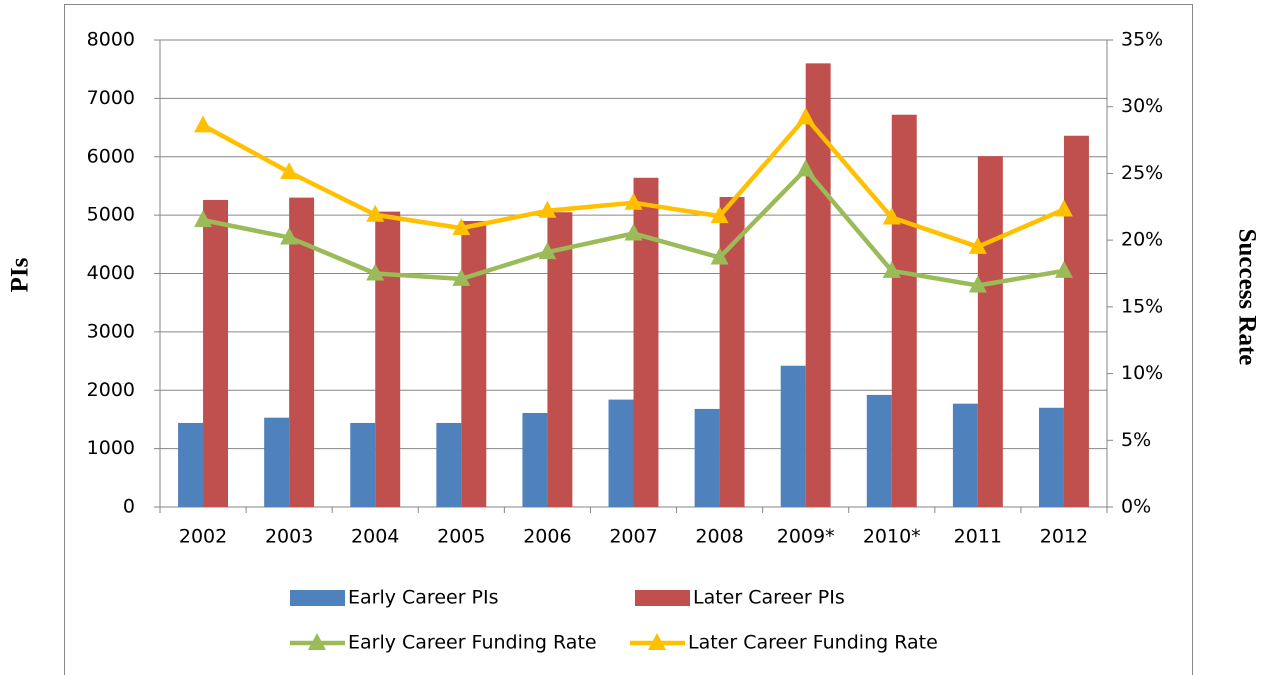 The width and height of the screenshot is (1267, 675). What do you see at coordinates (1142, 373) in the screenshot?
I see `y2-tick-label: 10%` at bounding box center [1142, 373].